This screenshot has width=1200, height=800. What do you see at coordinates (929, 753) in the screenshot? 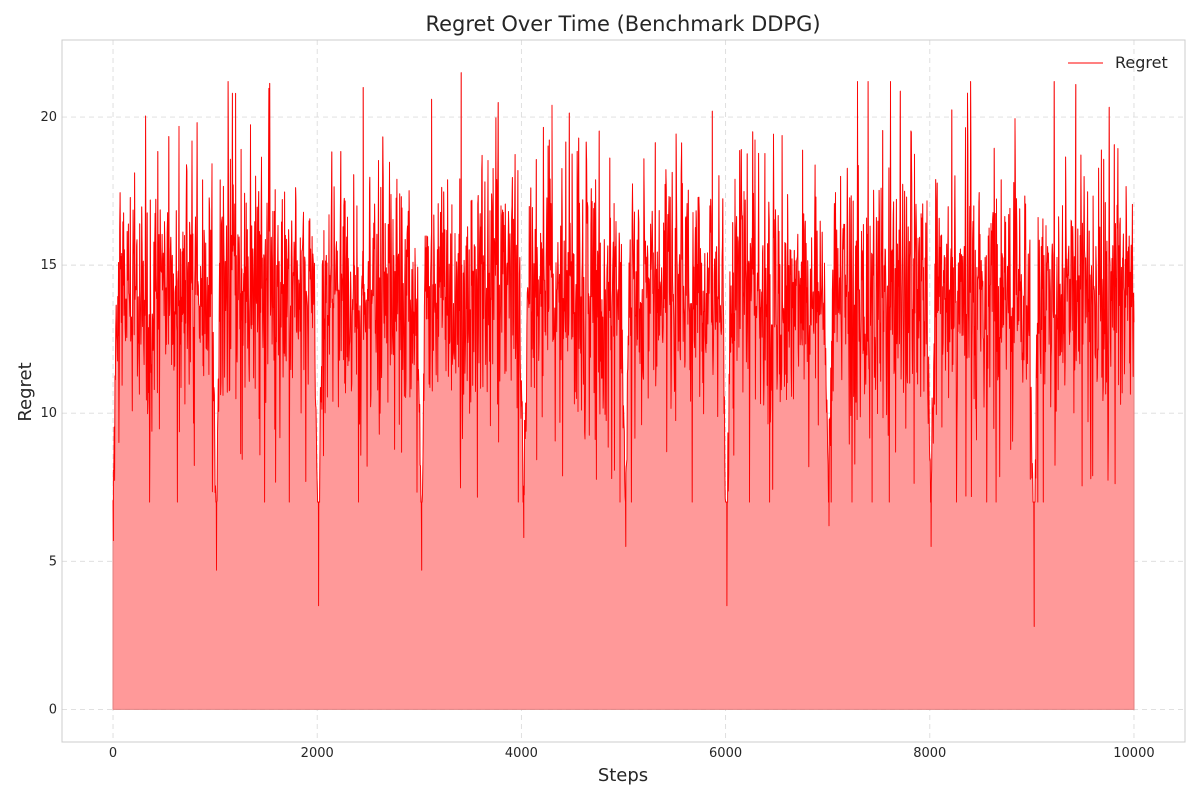
I see `x-tick-label: 8000` at bounding box center [929, 753].